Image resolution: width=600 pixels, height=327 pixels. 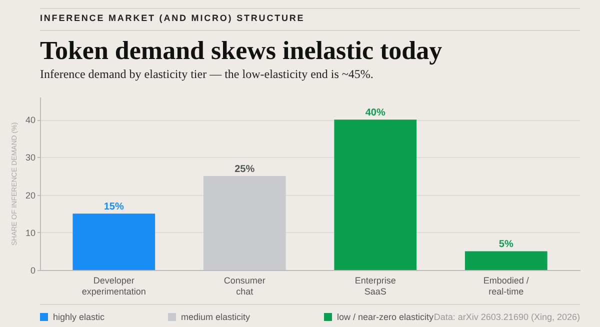 I want to click on text: Data: arXiv 2603.21690 (Xing, 2026), so click(x=507, y=317).